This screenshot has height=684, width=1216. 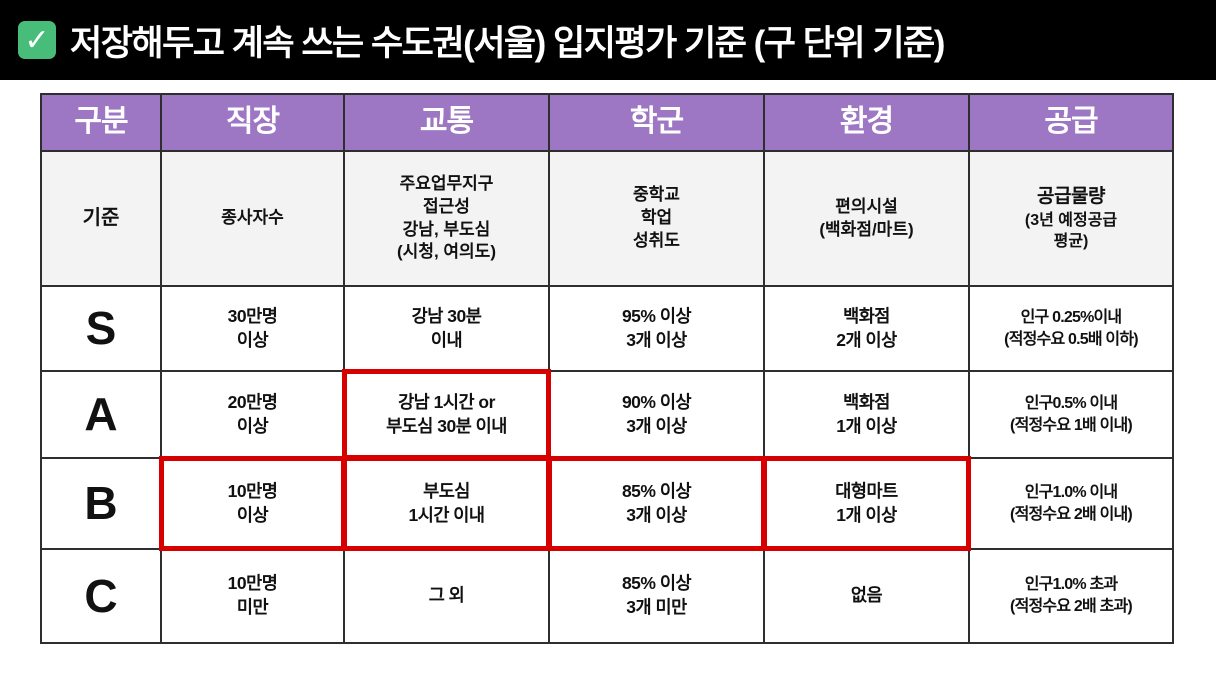 What do you see at coordinates (102, 329) in the screenshot?
I see `cell-s-grade: S` at bounding box center [102, 329].